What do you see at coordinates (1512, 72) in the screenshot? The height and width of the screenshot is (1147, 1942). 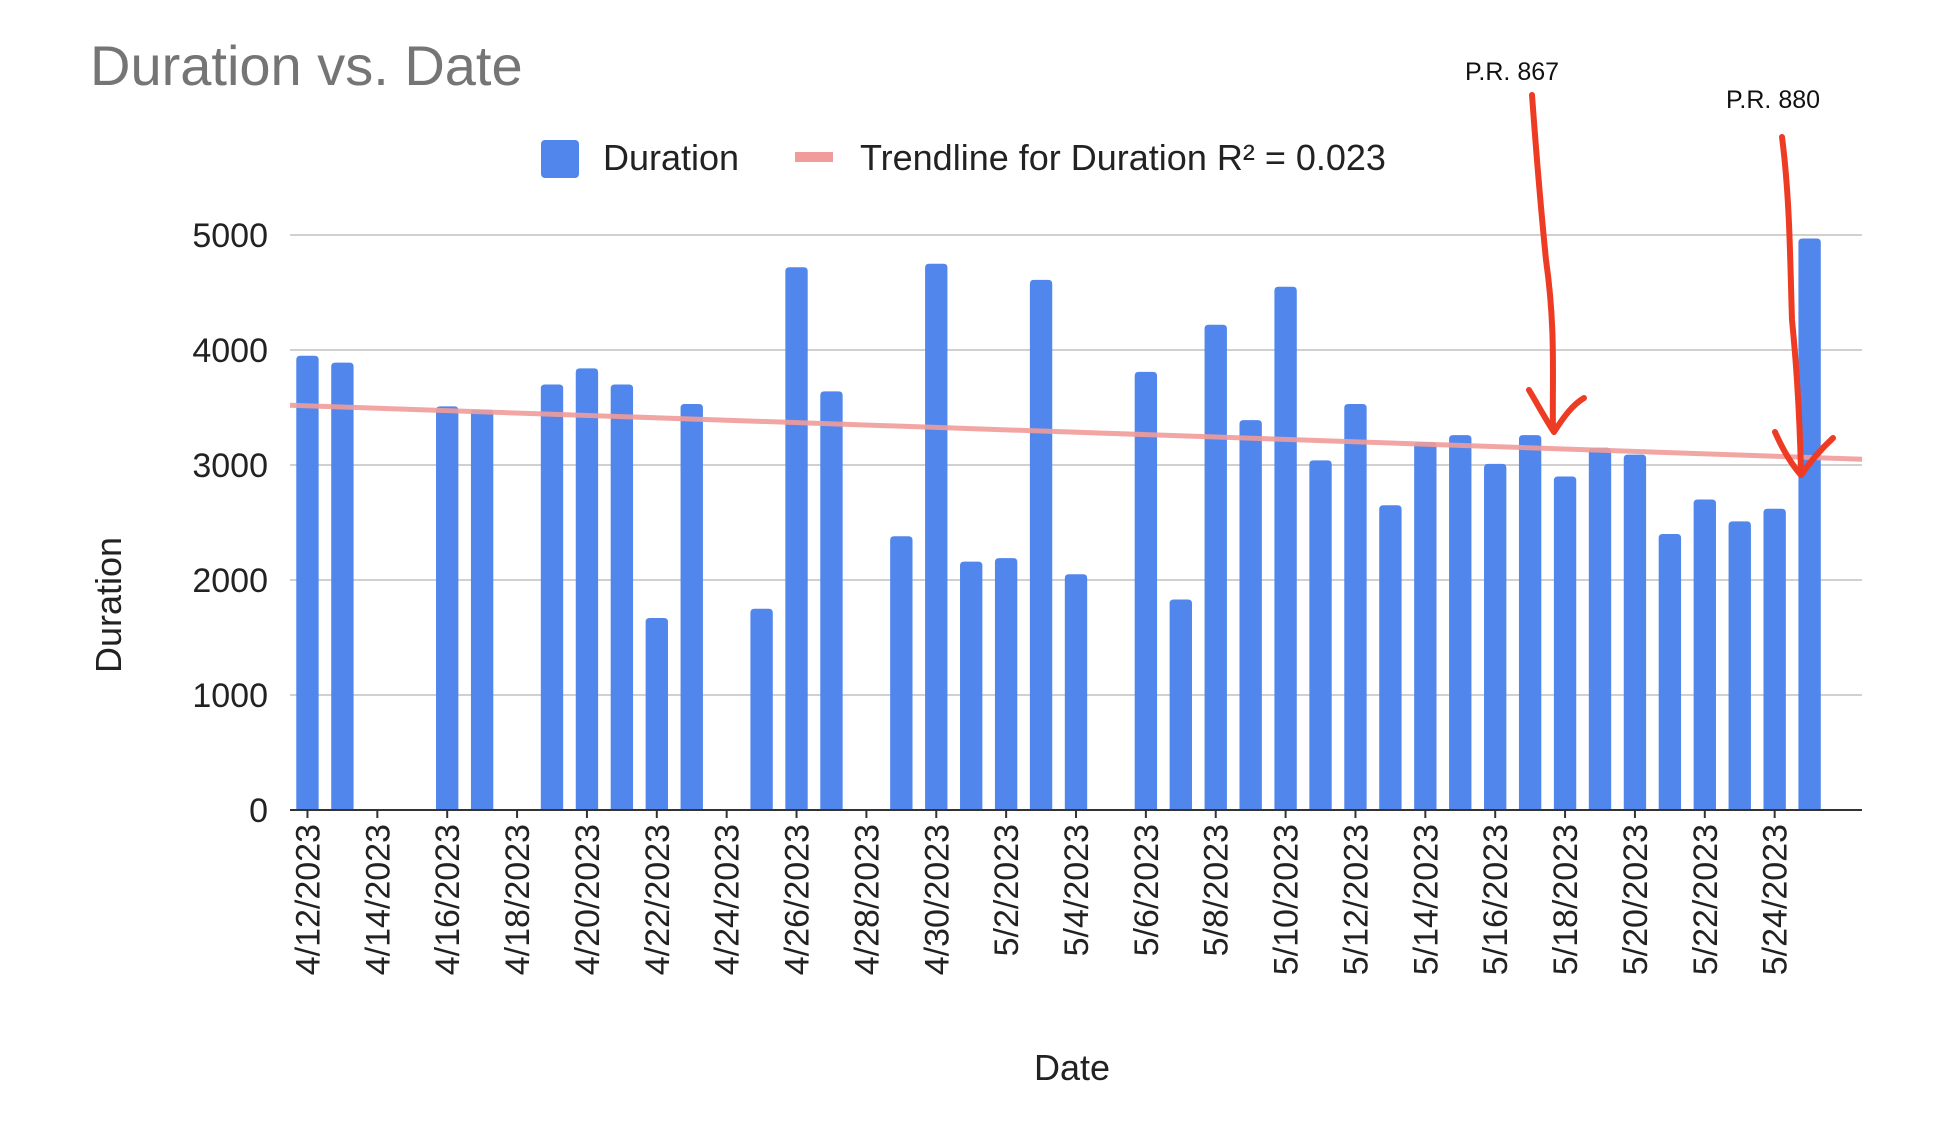 I see `annotation-label: P.R. 867` at bounding box center [1512, 72].